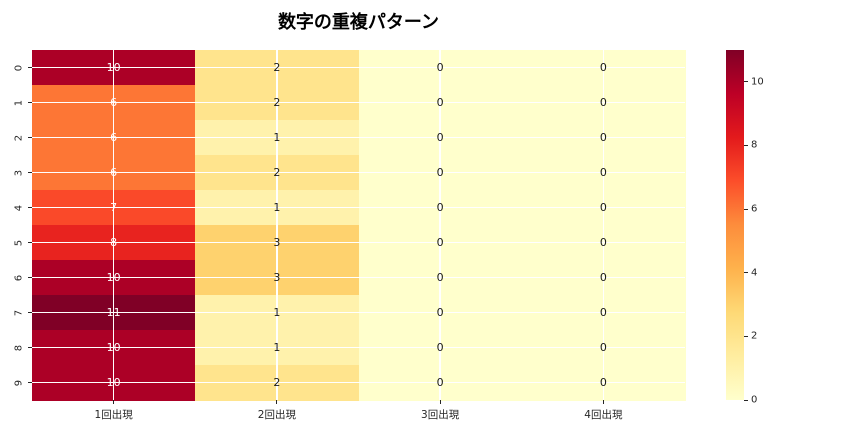 This screenshot has width=864, height=432. What do you see at coordinates (19, 172) in the screenshot?
I see `y-tick-label: 3` at bounding box center [19, 172].